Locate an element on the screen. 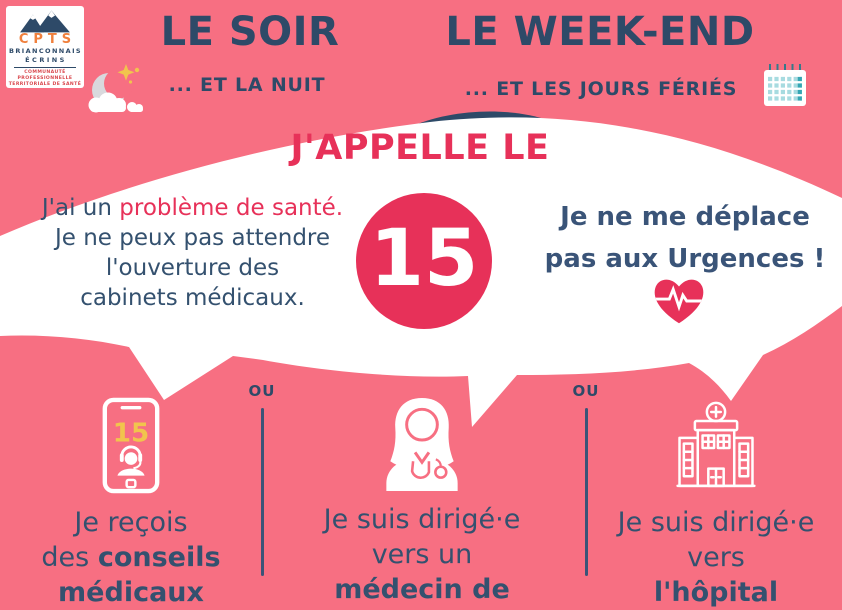 This screenshot has width=842, height=610. text-segment: J'ai un is located at coordinates (80, 208).